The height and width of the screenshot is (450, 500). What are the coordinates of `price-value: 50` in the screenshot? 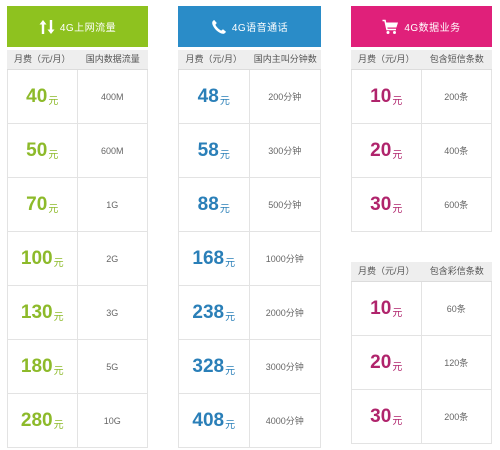 It's located at (37, 150).